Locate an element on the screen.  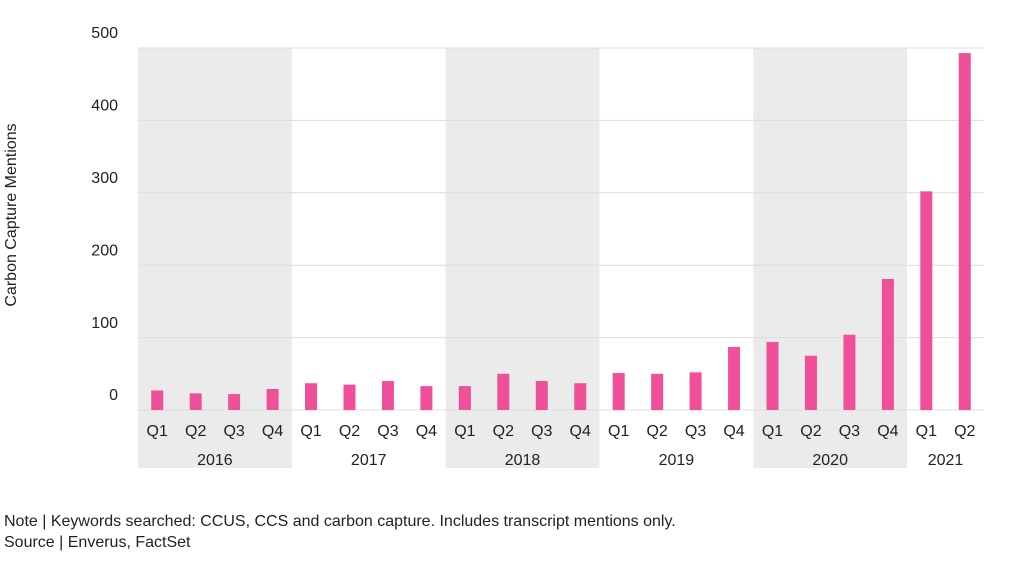
year-label: 2021 is located at coordinates (946, 460).